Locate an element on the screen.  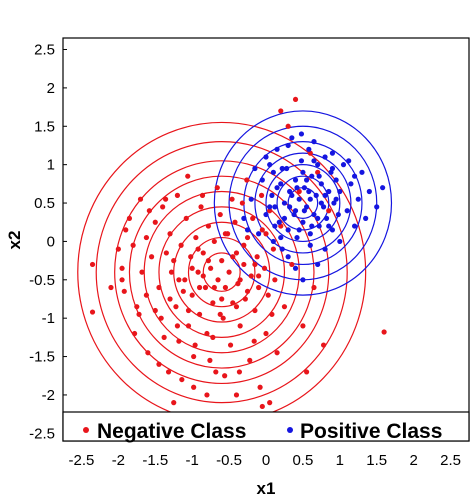
y-tick-label-9: -2 is located at coordinates (48, 395).